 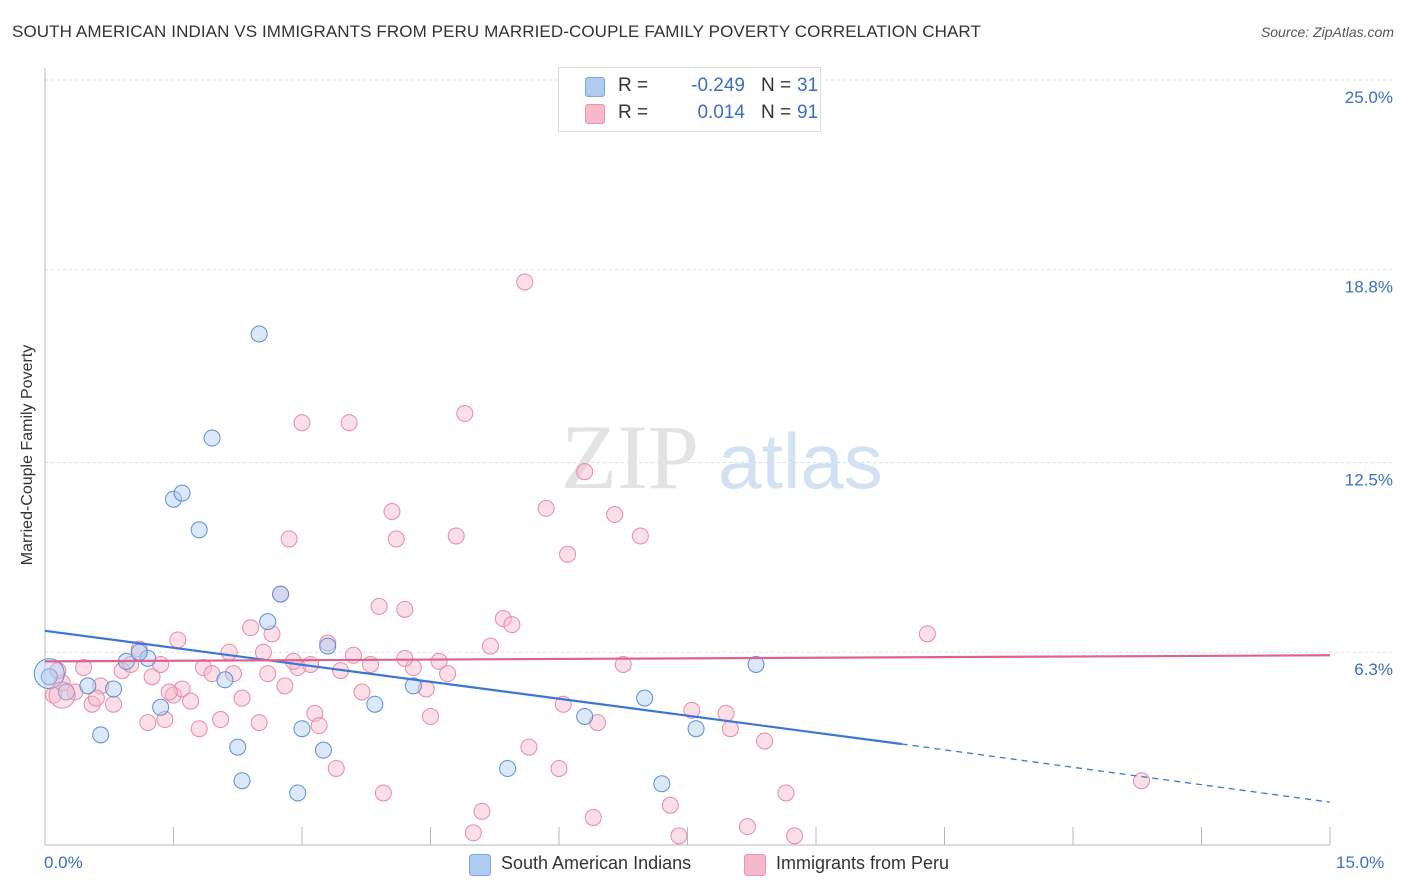 I want to click on y-tick-label: 12.5%, so click(x=1369, y=480).